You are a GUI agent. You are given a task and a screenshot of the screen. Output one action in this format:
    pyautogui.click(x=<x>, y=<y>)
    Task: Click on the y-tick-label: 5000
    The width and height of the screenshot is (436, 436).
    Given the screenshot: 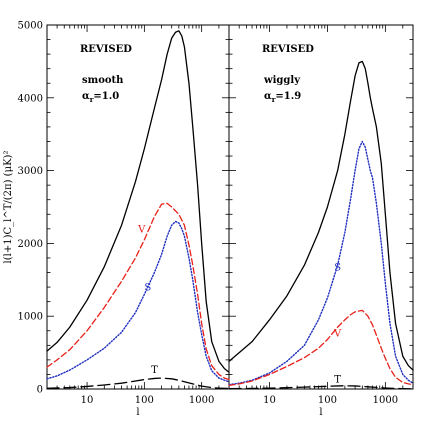 What is the action you would take?
    pyautogui.click(x=30, y=26)
    